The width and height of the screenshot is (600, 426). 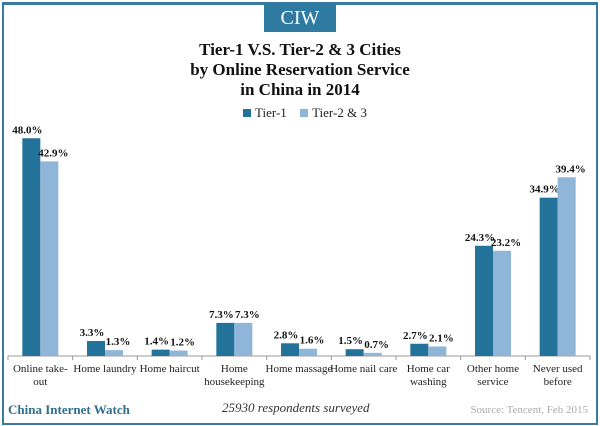 What do you see at coordinates (299, 369) in the screenshot?
I see `category-label: Home massage` at bounding box center [299, 369].